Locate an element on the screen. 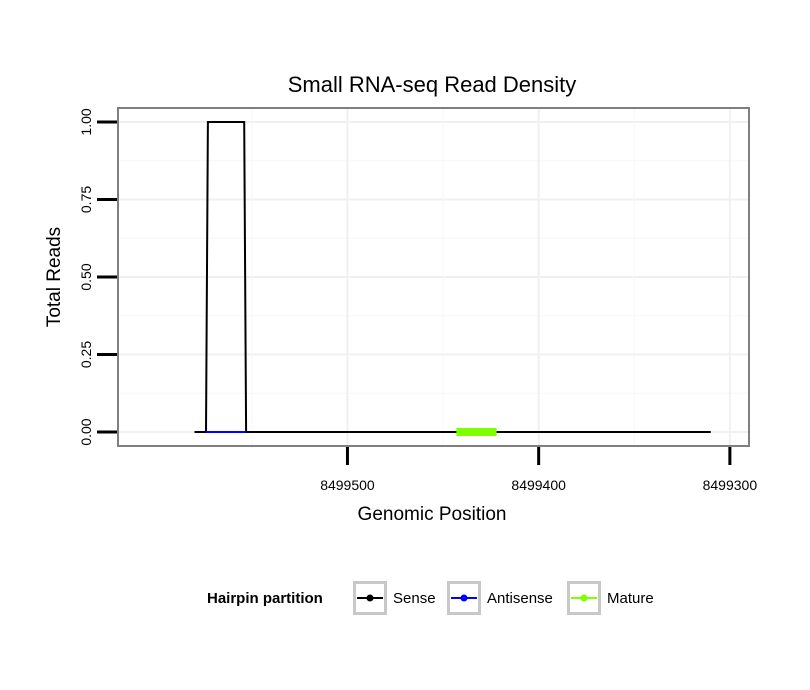  y-axis-title: Total Reads is located at coordinates (54, 277).